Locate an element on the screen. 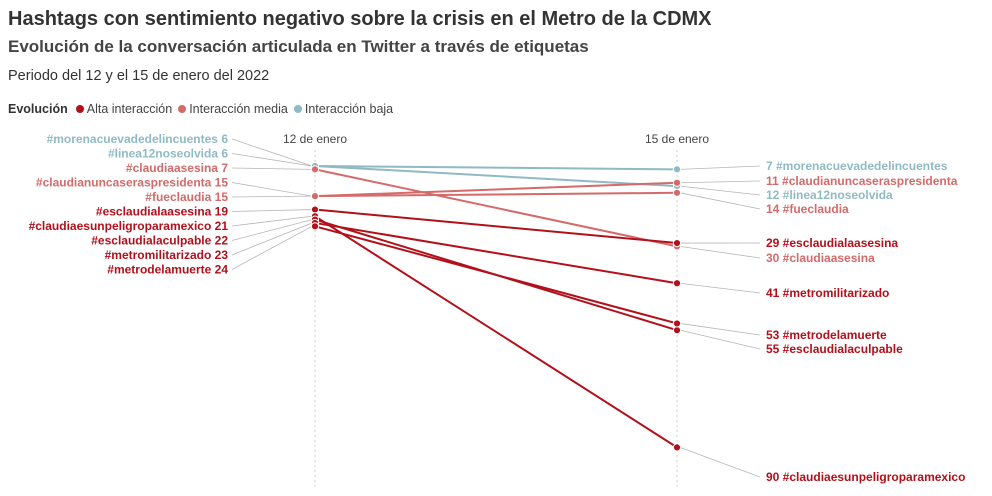  legend-item-alta: Alta interacción is located at coordinates (124, 109).